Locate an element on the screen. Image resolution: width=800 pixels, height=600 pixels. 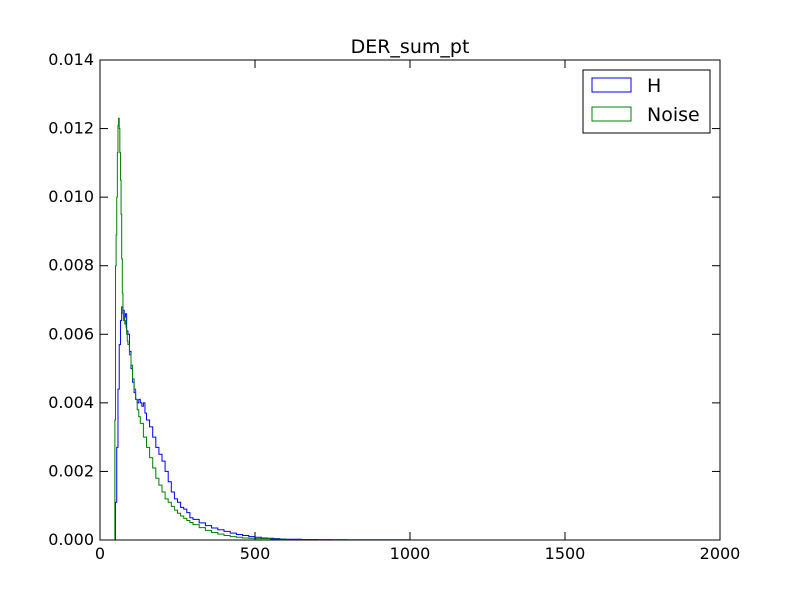
y-tick-label: 0.008 is located at coordinates (71, 265).